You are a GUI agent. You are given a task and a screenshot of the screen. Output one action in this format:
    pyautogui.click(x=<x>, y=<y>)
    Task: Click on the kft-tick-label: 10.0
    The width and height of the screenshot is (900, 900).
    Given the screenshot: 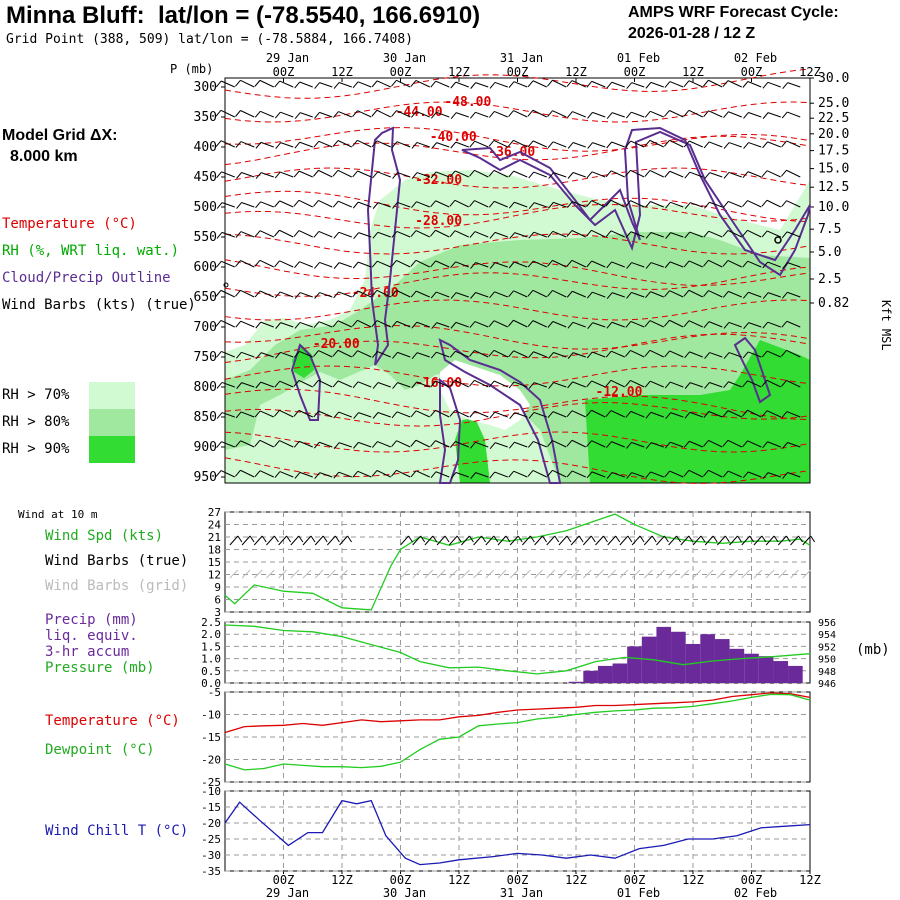 What is the action you would take?
    pyautogui.click(x=833, y=207)
    